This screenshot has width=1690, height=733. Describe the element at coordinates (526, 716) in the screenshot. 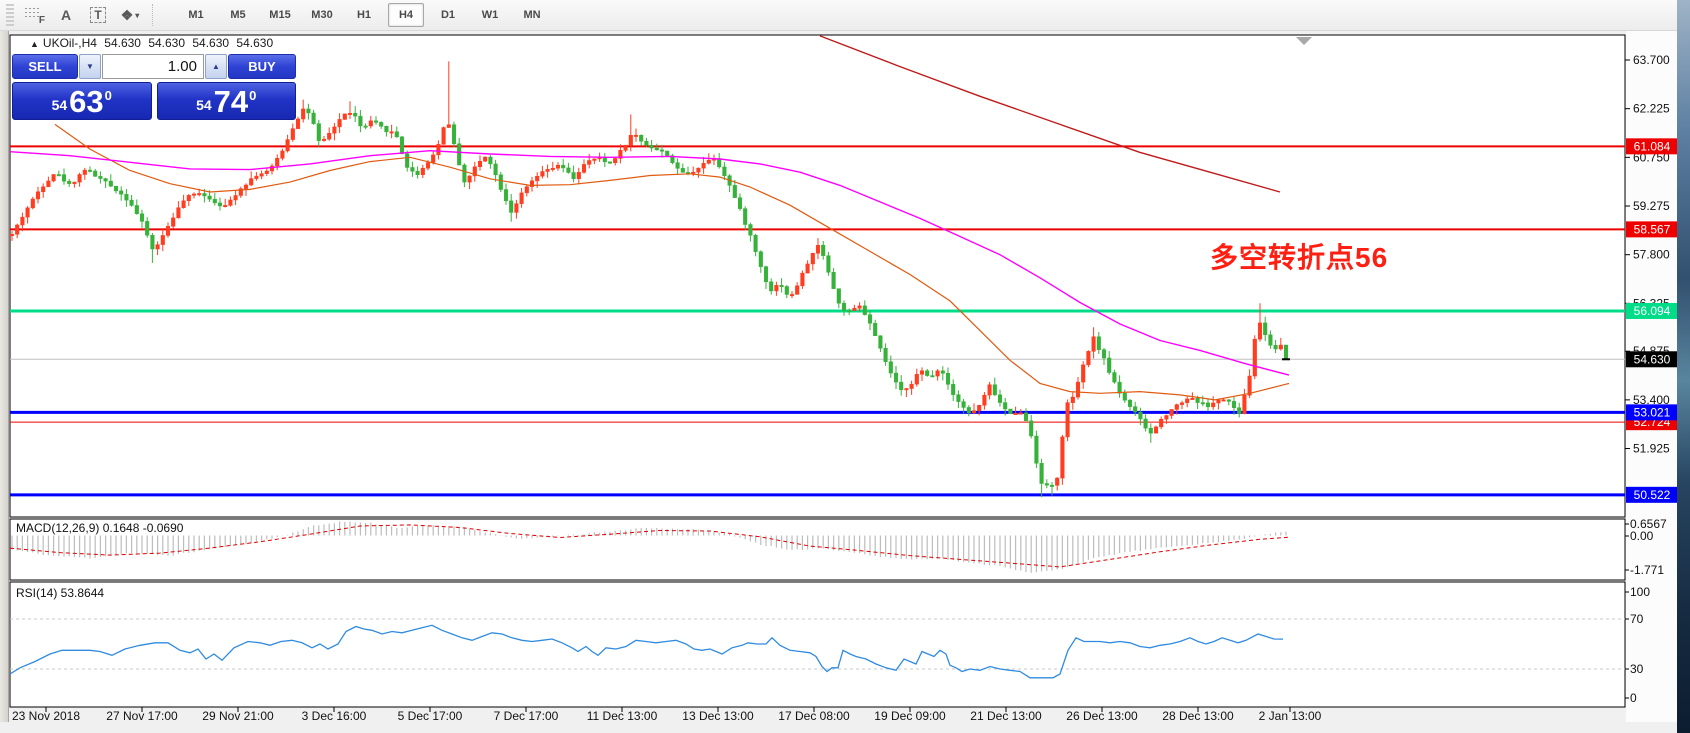

I see `svg-text: 7 Dec 17:00` at that location.